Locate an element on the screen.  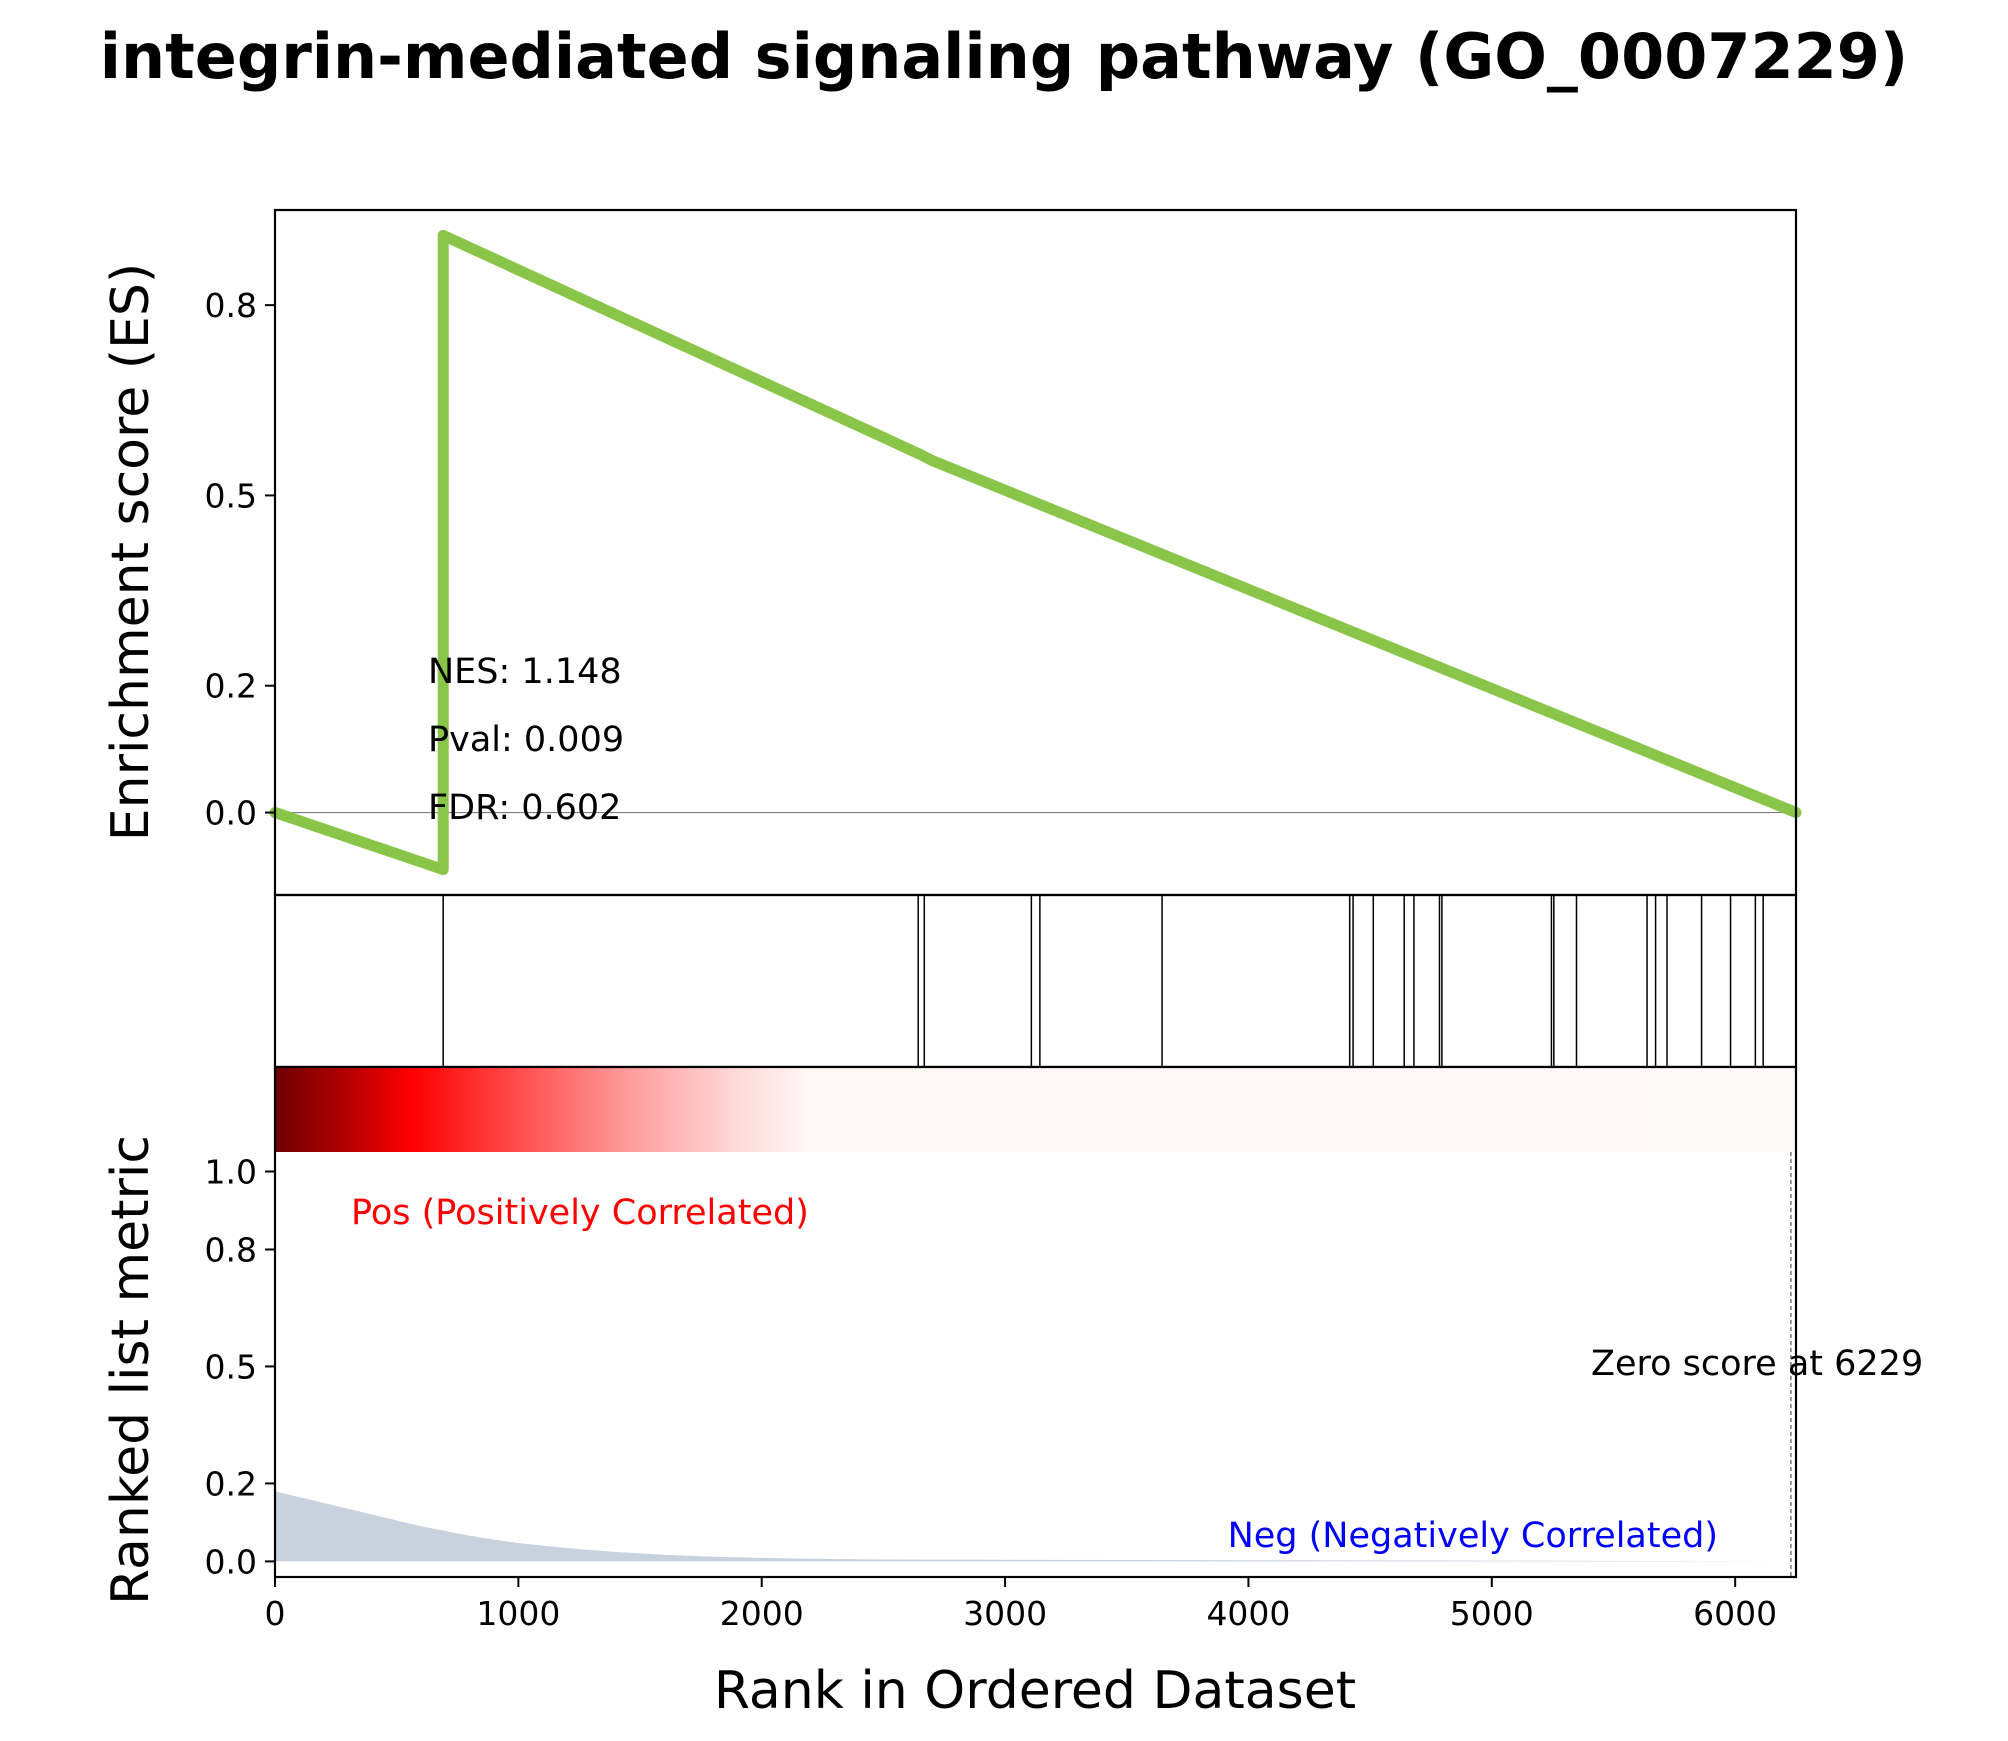
metric-y-tick-label: 0.0 is located at coordinates (231, 1561).